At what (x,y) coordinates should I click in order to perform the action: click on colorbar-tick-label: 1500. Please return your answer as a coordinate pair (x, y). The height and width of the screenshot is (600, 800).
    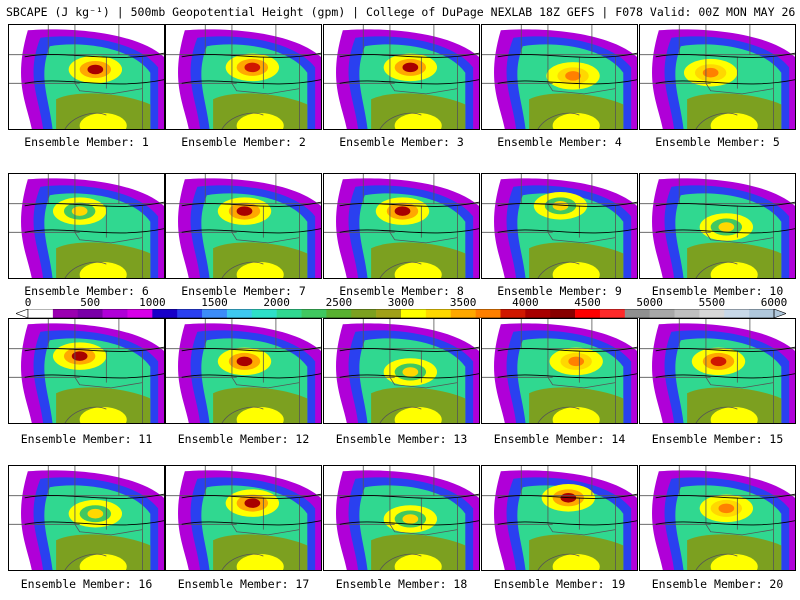
    Looking at the image, I should click on (214, 302).